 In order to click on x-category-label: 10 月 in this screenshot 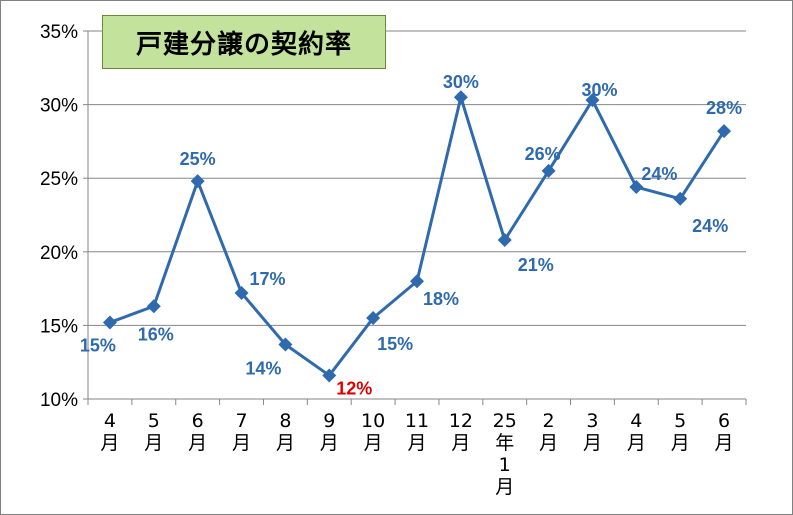, I will do `click(373, 432)`.